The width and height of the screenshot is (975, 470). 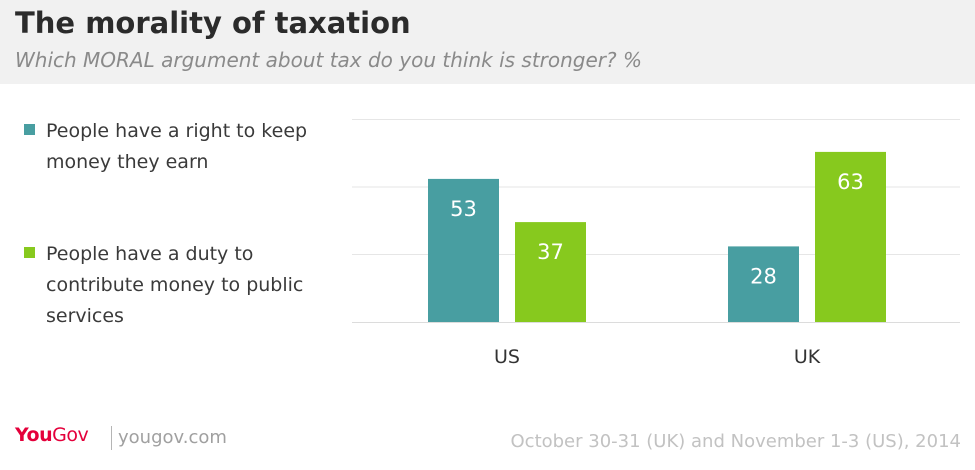 What do you see at coordinates (111, 438) in the screenshot?
I see `footer-divider` at bounding box center [111, 438].